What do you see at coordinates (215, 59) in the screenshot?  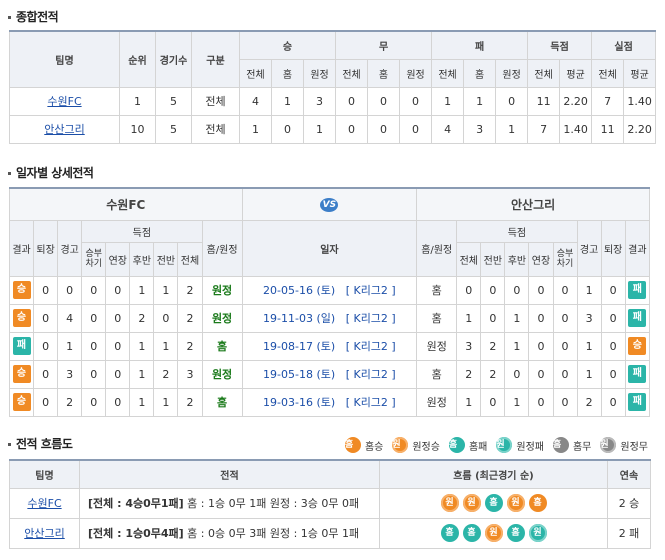 I see `header-div: 구분` at bounding box center [215, 59].